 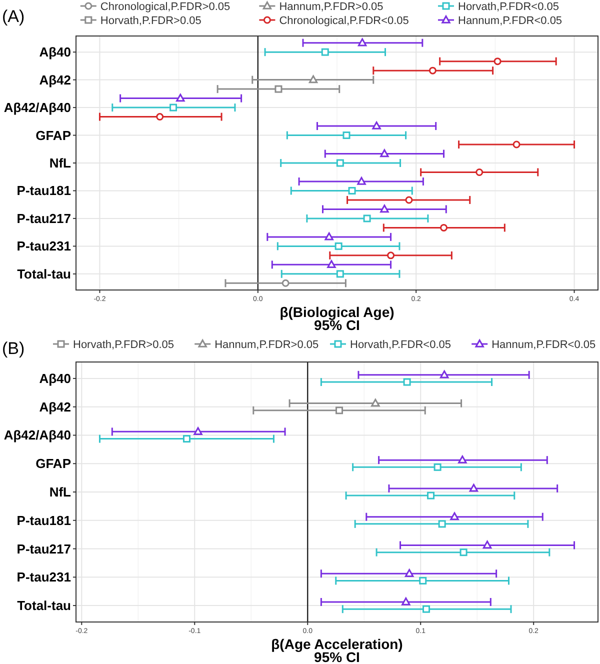 I want to click on chart-title: (B), so click(x=13, y=348).